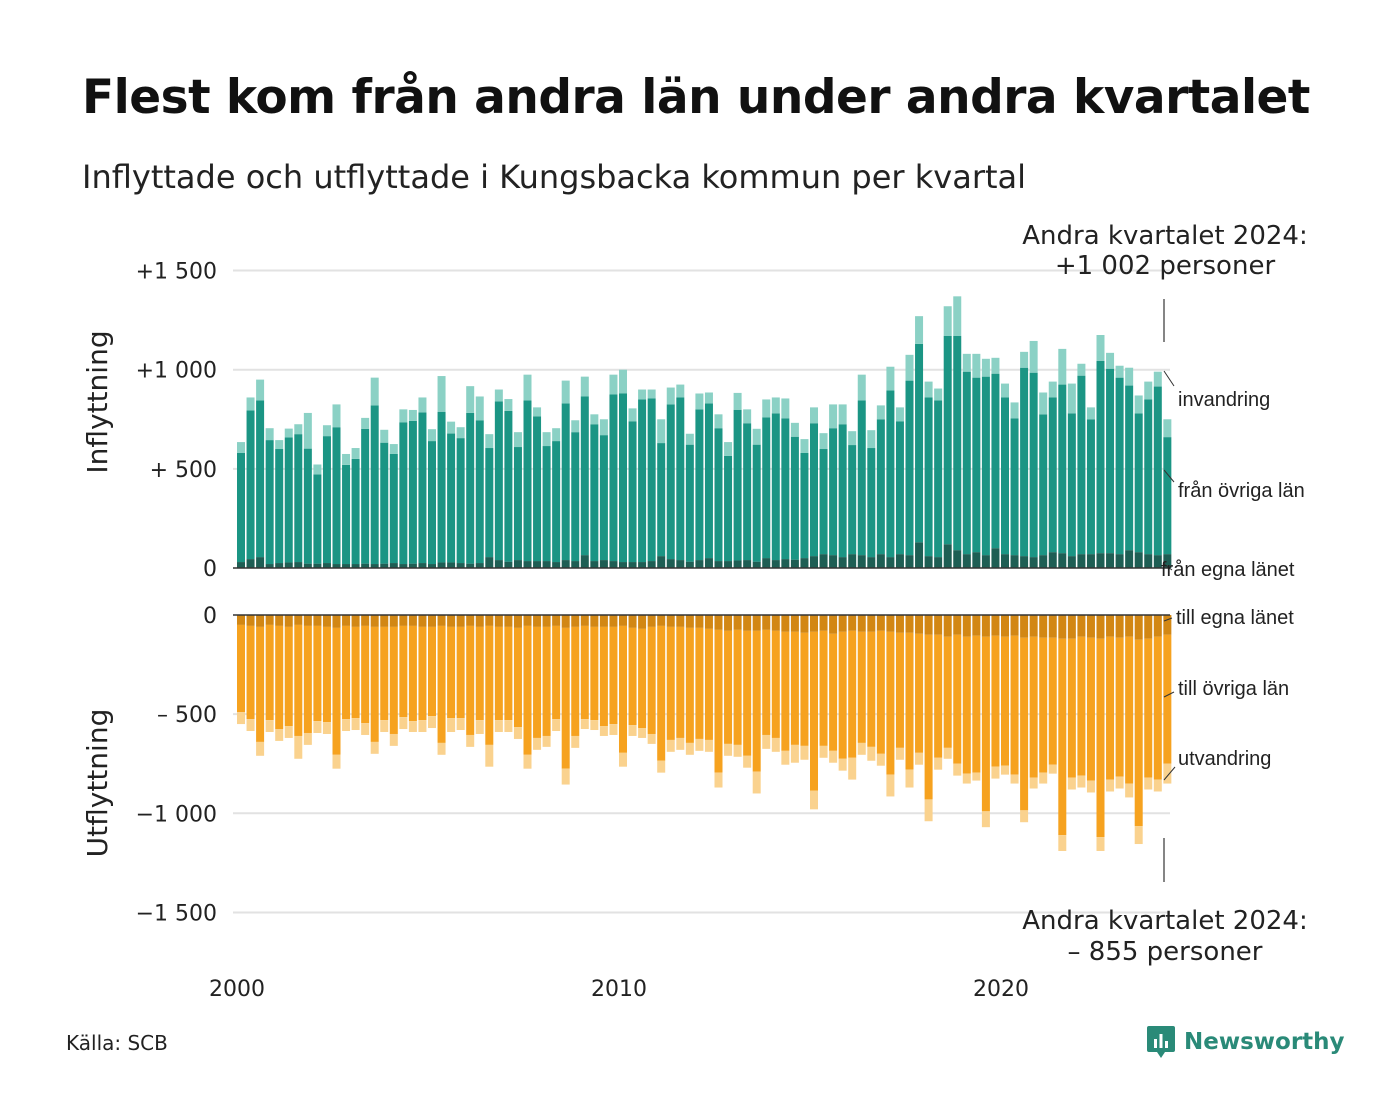  What do you see at coordinates (176, 371) in the screenshot?
I see `y-tick-label: +1 000` at bounding box center [176, 371].